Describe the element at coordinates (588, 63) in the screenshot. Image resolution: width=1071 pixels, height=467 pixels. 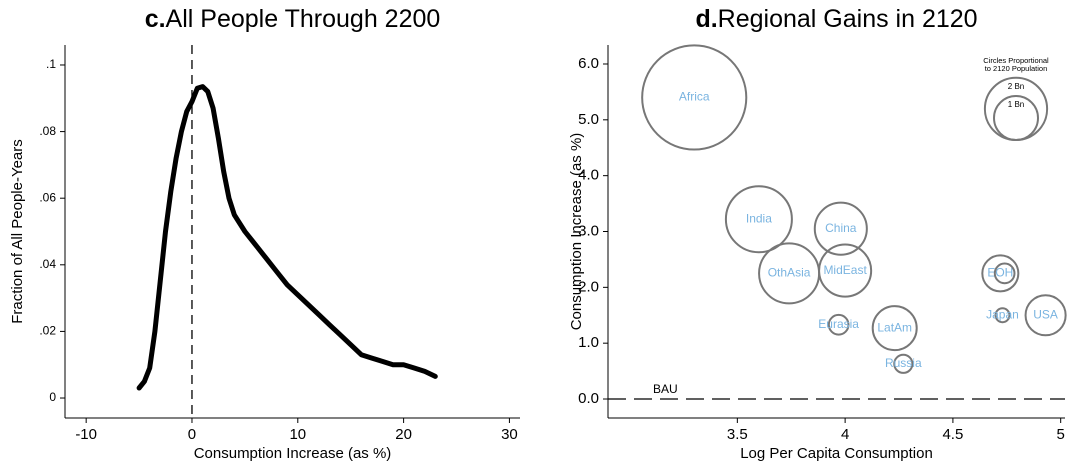
I see `y-tick-label: 6.0` at that location.